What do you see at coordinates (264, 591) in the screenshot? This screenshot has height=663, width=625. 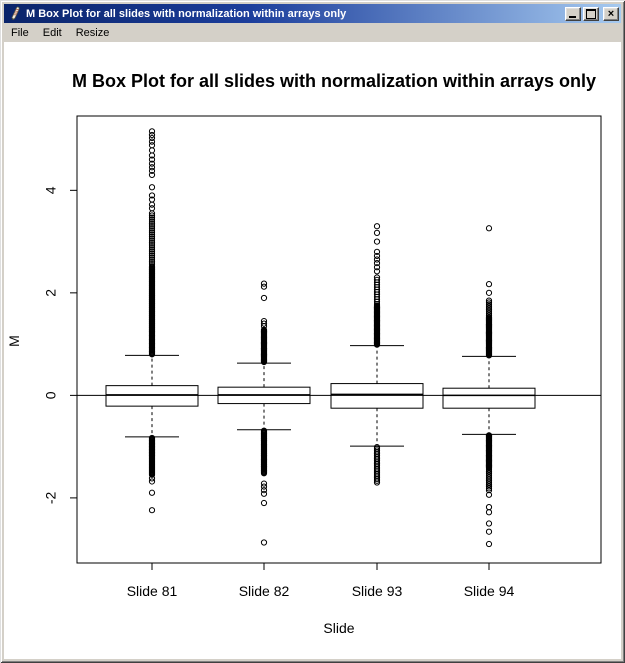 I see `x-category-label: Slide 82` at bounding box center [264, 591].